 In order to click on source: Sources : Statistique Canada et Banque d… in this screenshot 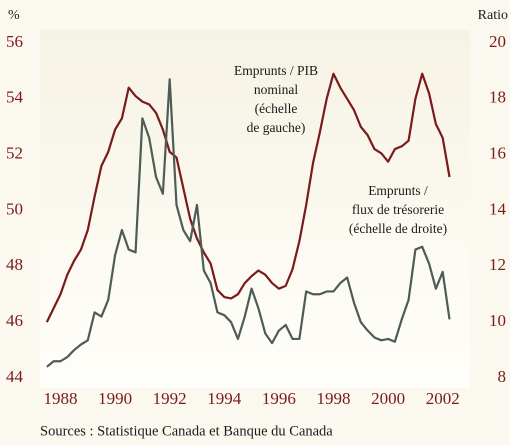, I will do `click(186, 431)`.